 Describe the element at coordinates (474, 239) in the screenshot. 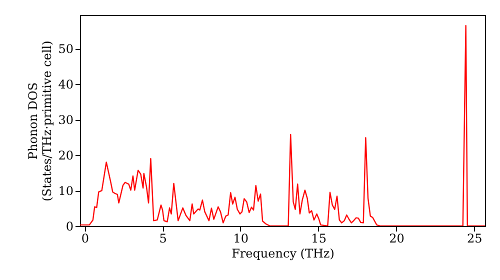

I see `x-tick-label: 25` at that location.